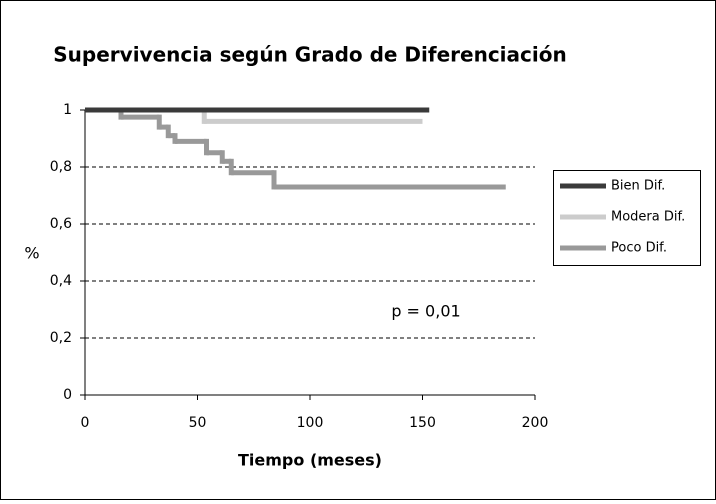 Image resolution: width=716 pixels, height=504 pixels. Describe the element at coordinates (425, 311) in the screenshot. I see `annotation: p = 0,01` at that location.